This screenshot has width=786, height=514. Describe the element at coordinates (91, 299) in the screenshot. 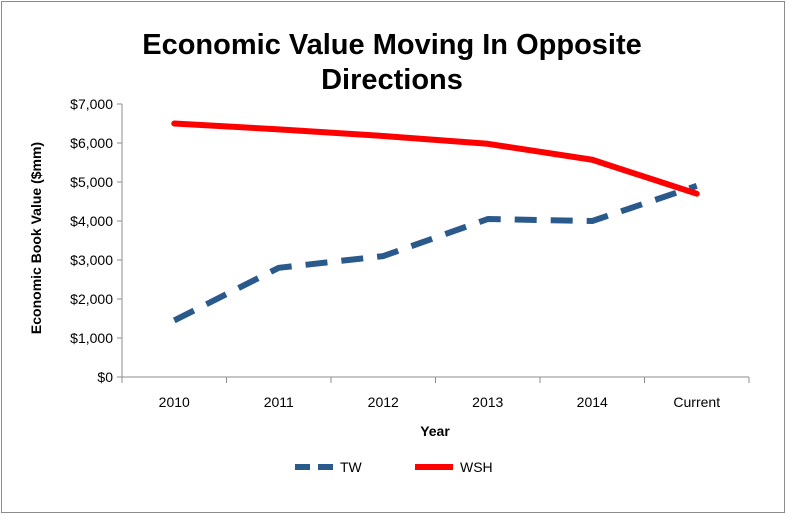

I see `y-tick-label: $2,000` at that location.